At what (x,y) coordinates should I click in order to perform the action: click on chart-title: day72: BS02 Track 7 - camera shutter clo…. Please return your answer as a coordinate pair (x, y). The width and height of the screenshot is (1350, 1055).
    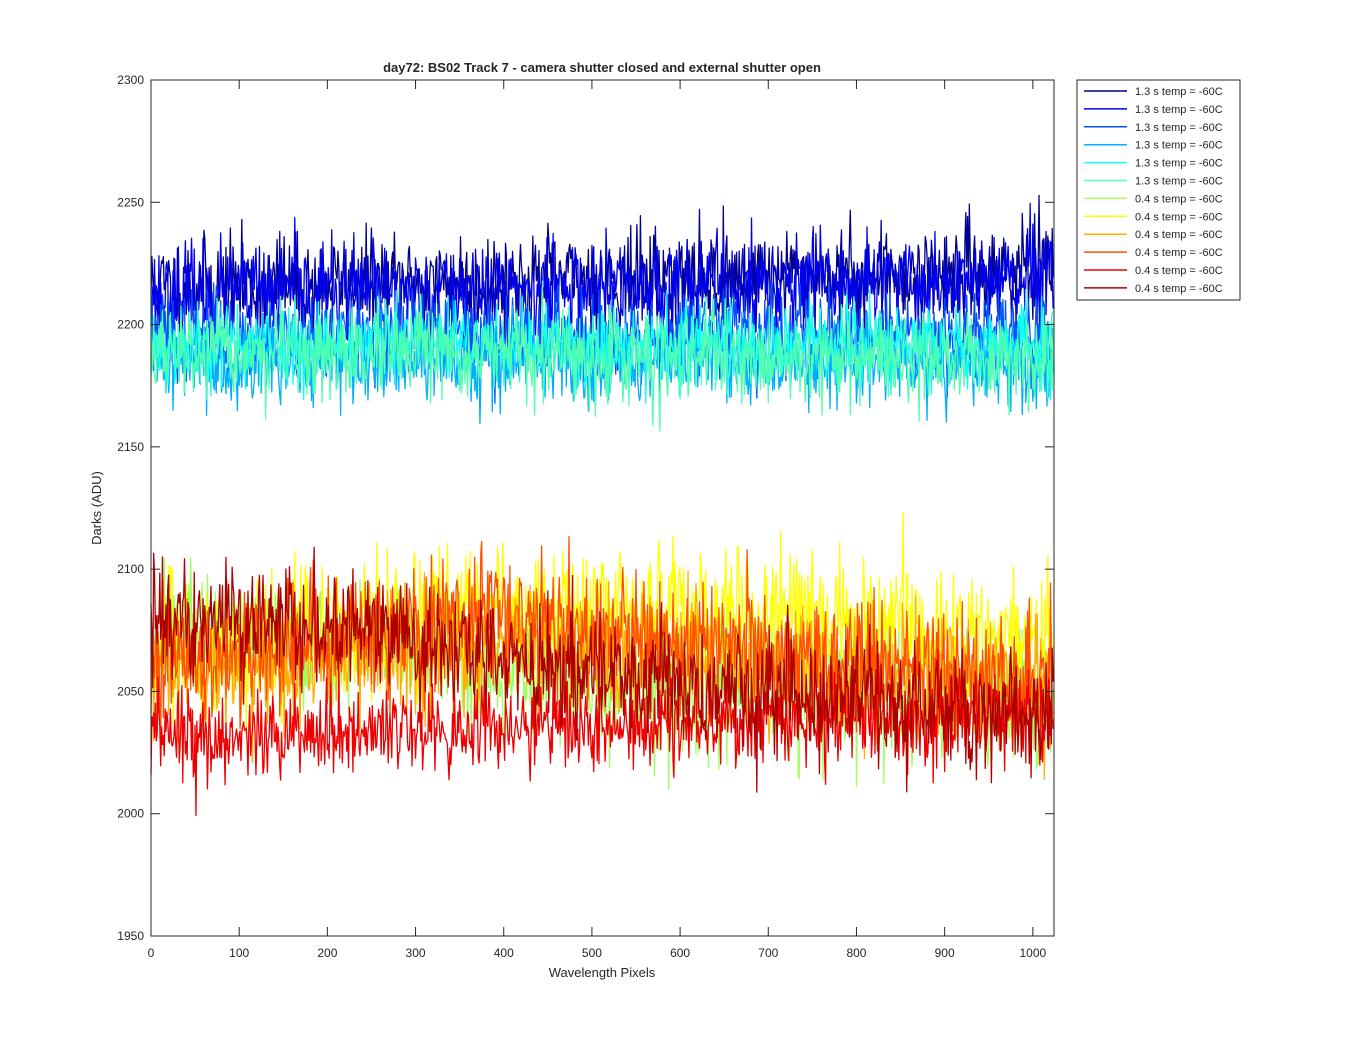
    Looking at the image, I should click on (602, 67).